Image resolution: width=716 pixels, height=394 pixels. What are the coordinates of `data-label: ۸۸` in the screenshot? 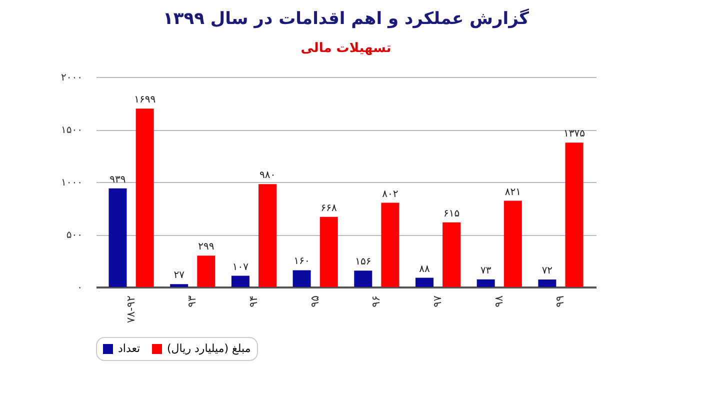 It's located at (424, 269).